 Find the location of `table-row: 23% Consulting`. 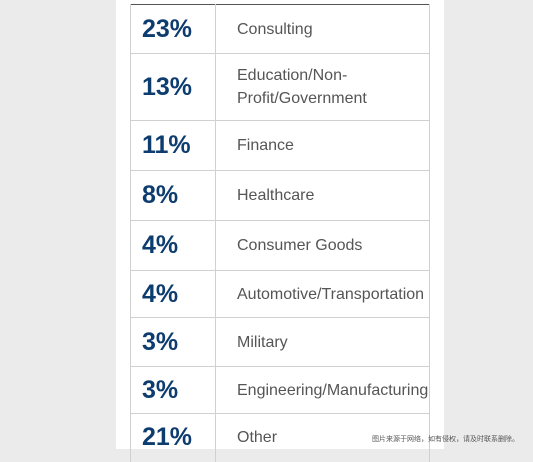

table-row: 23% Consulting is located at coordinates (280, 29).